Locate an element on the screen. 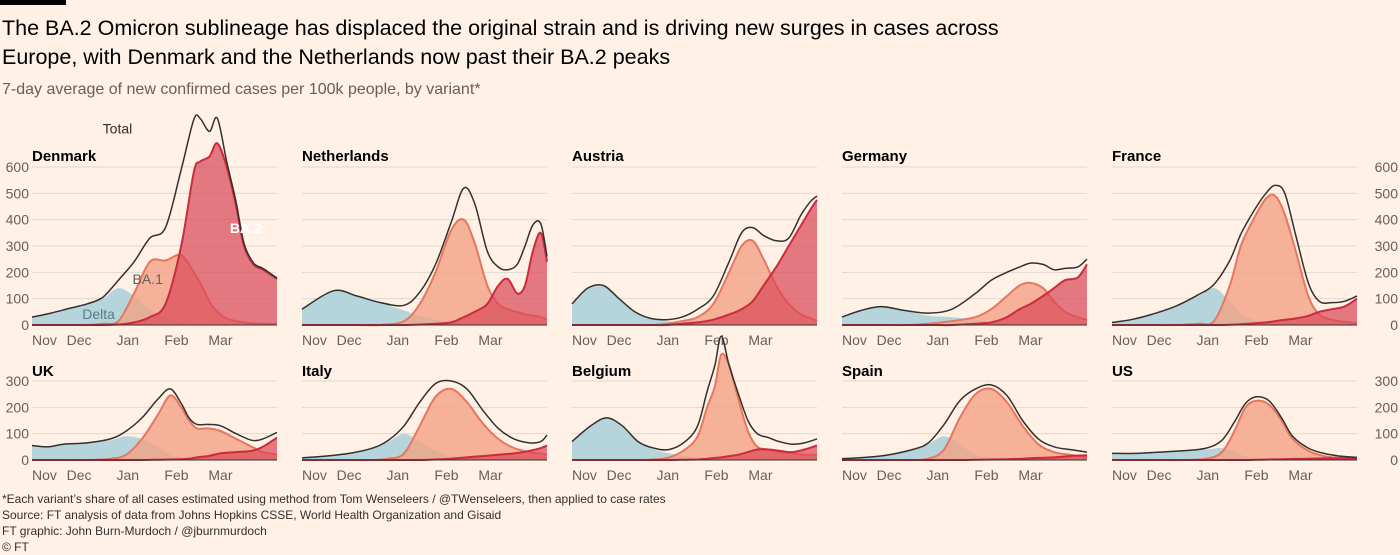 The height and width of the screenshot is (555, 1400). panel-title-netherlands: Netherlands is located at coordinates (345, 156).